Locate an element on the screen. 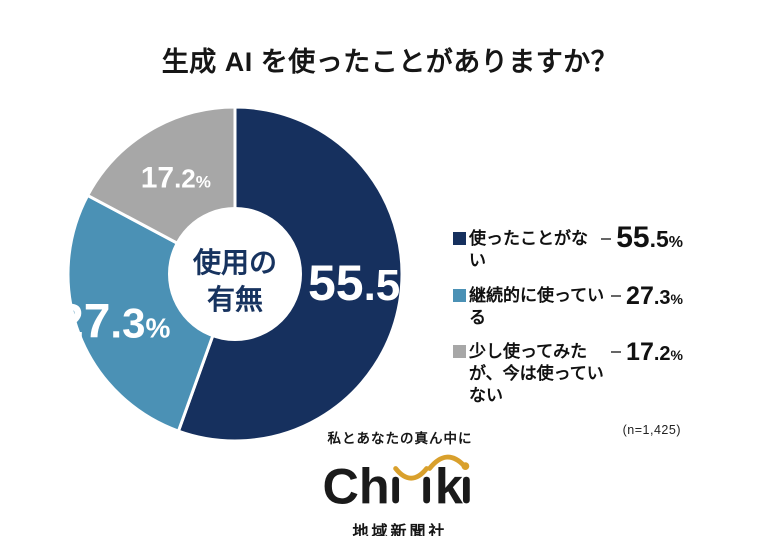 The width and height of the screenshot is (780, 536). logo-text-ch: Ch is located at coordinates (356, 485).